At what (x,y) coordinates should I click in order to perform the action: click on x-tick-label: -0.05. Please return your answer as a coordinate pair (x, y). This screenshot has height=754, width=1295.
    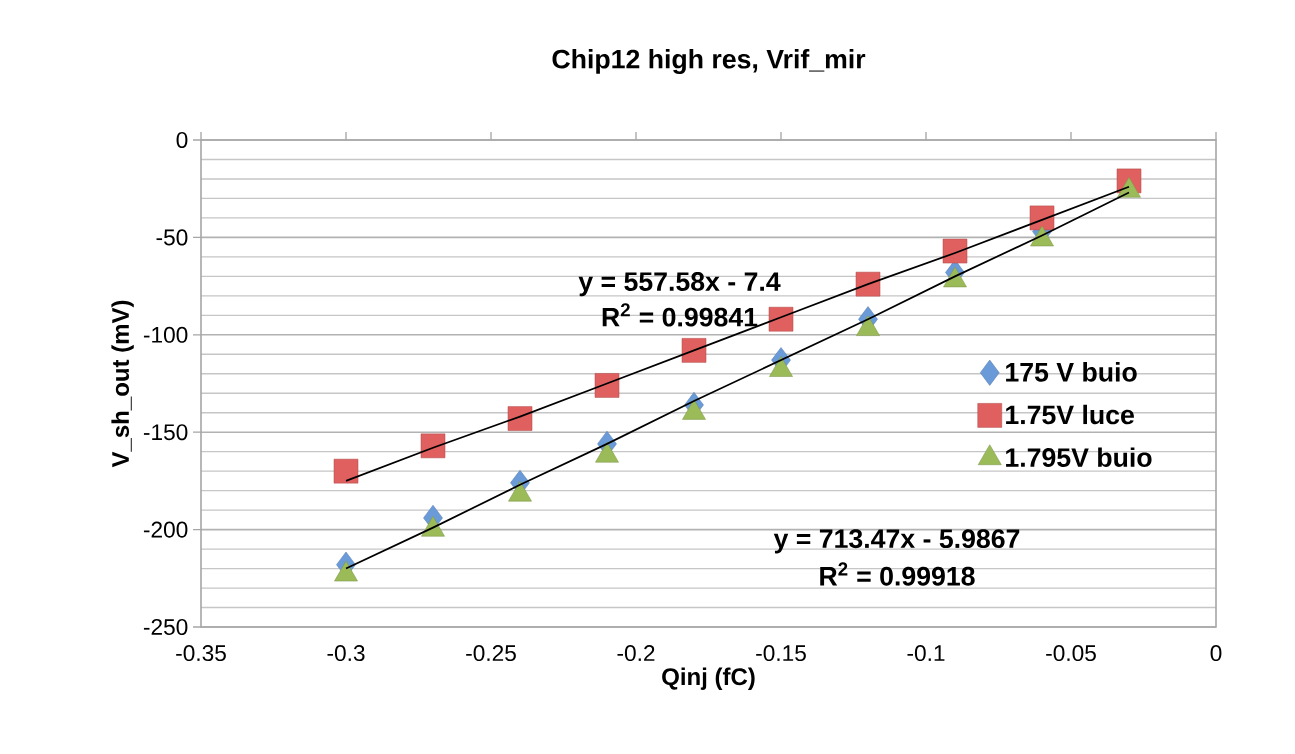
    Looking at the image, I should click on (1071, 653).